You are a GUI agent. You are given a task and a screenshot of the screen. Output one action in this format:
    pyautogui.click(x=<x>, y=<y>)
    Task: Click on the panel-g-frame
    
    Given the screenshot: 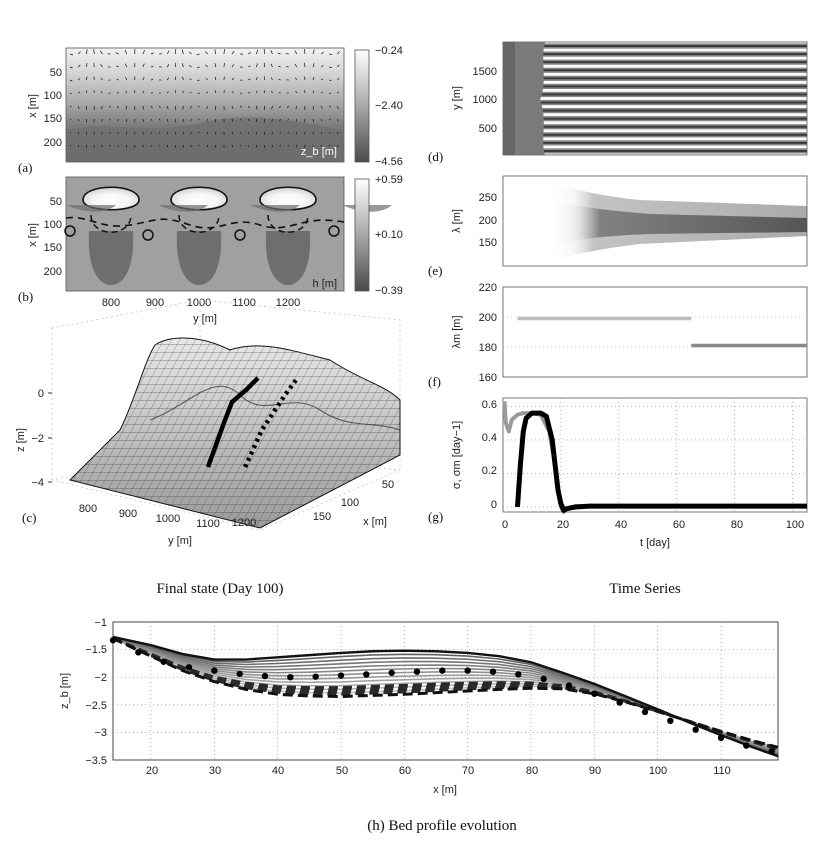 What is the action you would take?
    pyautogui.click(x=655, y=455)
    